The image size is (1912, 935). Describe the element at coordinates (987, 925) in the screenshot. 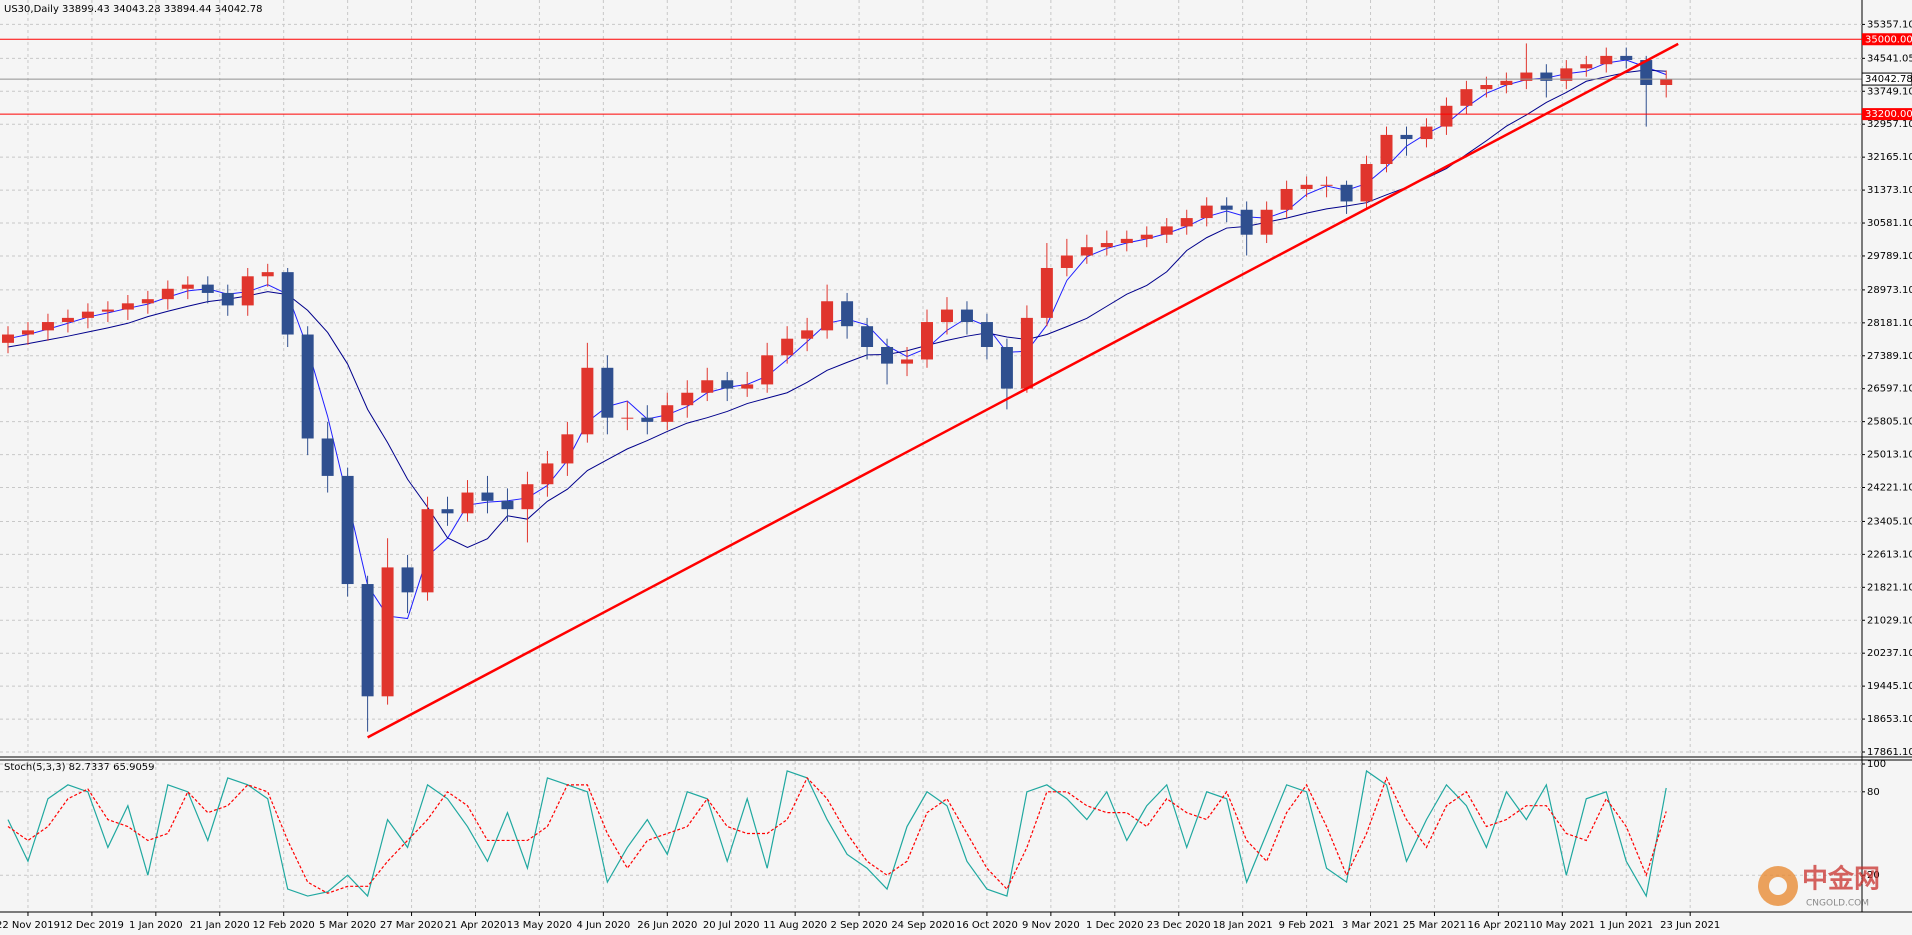

I see `x-tick-label: 16 Oct 2020` at that location.